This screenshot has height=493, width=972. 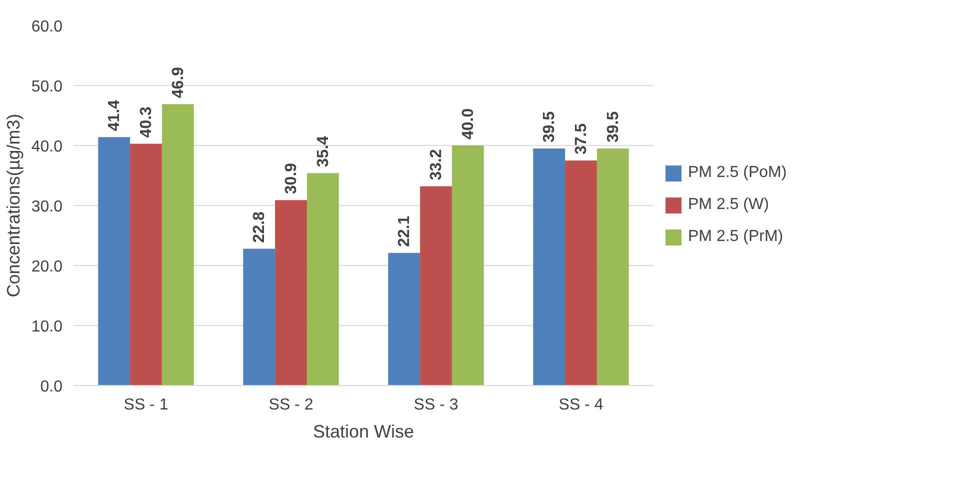 What do you see at coordinates (47, 87) in the screenshot?
I see `y-tick-label: 50.0` at bounding box center [47, 87].